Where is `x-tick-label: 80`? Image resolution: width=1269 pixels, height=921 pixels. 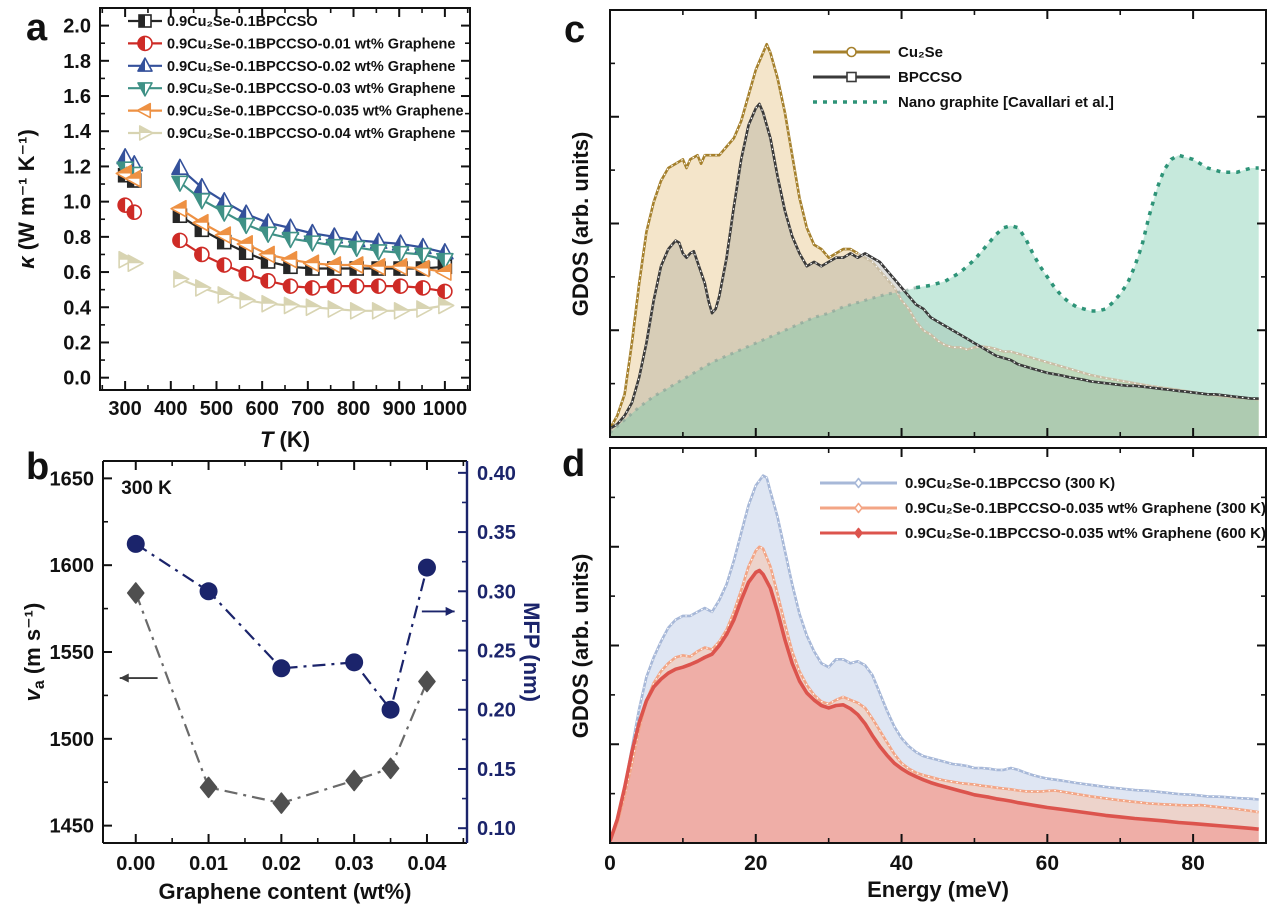
x-tick-label: 80 is located at coordinates (1192, 863).